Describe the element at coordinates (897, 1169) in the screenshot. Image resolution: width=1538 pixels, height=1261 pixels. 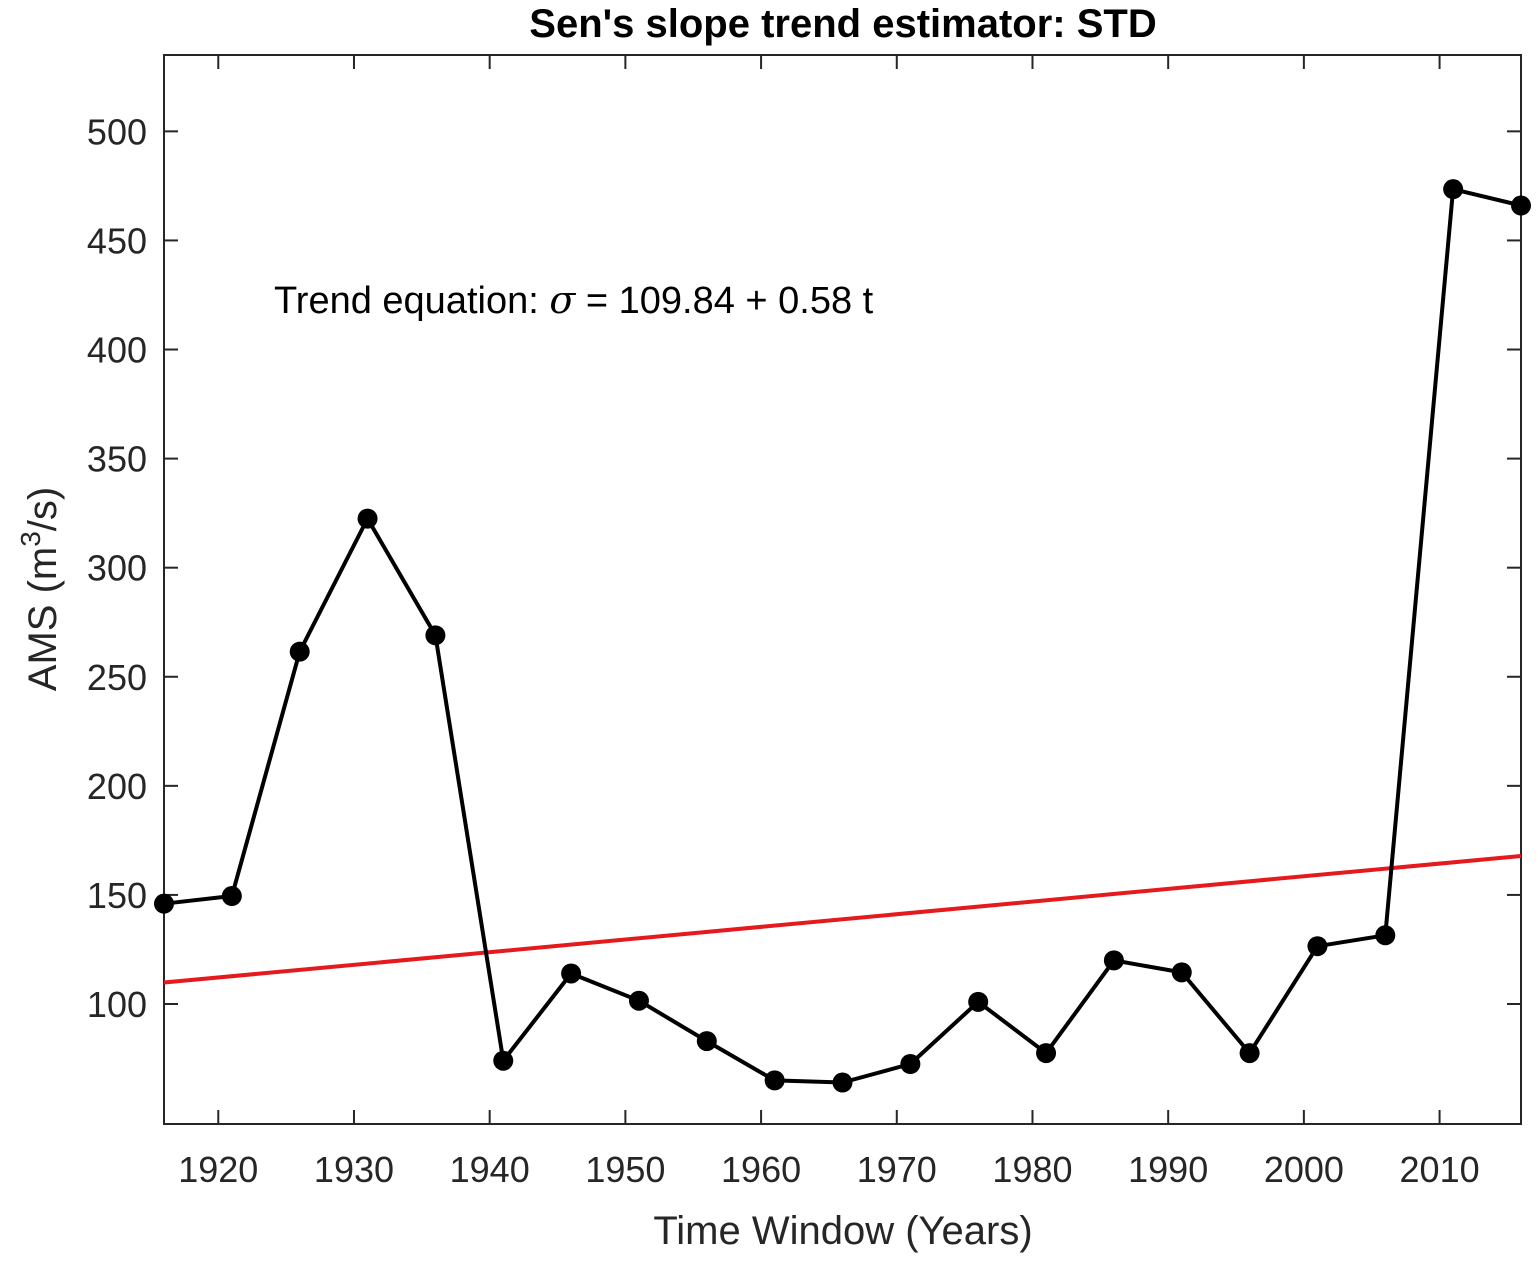
I see `x-tick-label: 1970` at that location.